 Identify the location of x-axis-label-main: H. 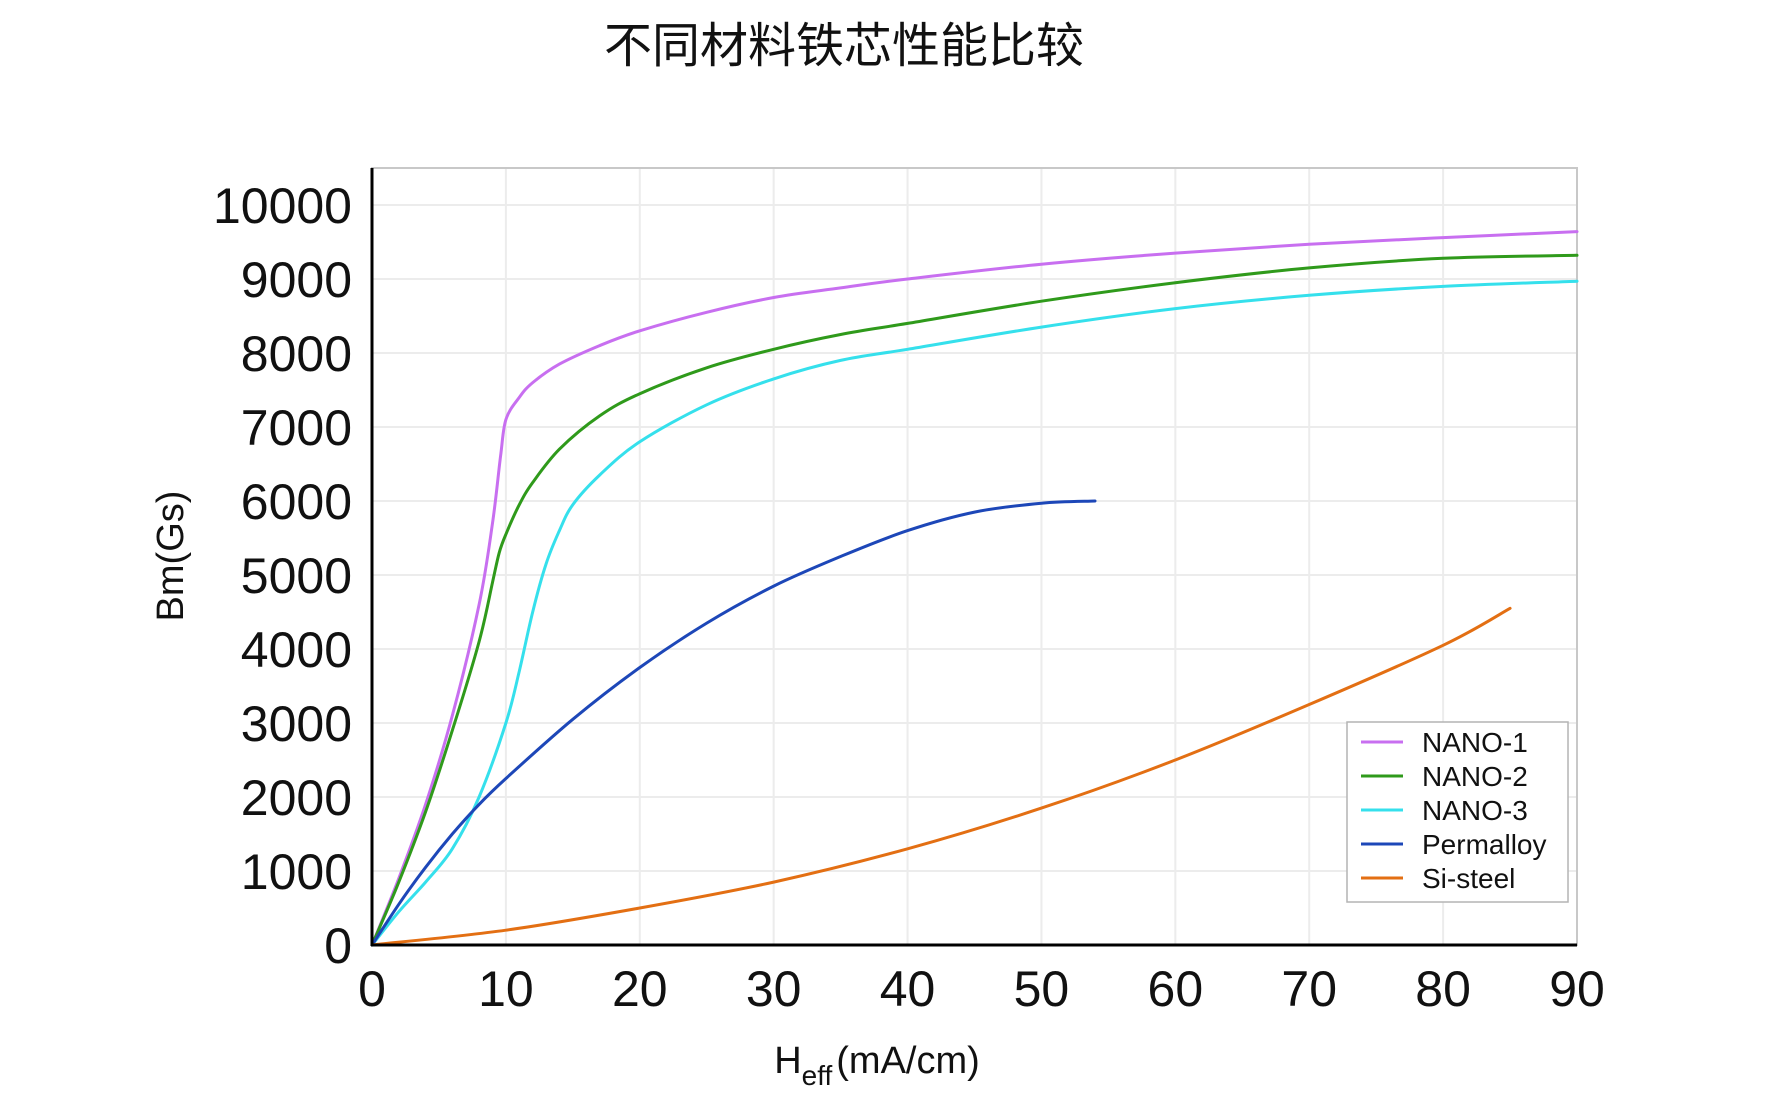
(787, 1061).